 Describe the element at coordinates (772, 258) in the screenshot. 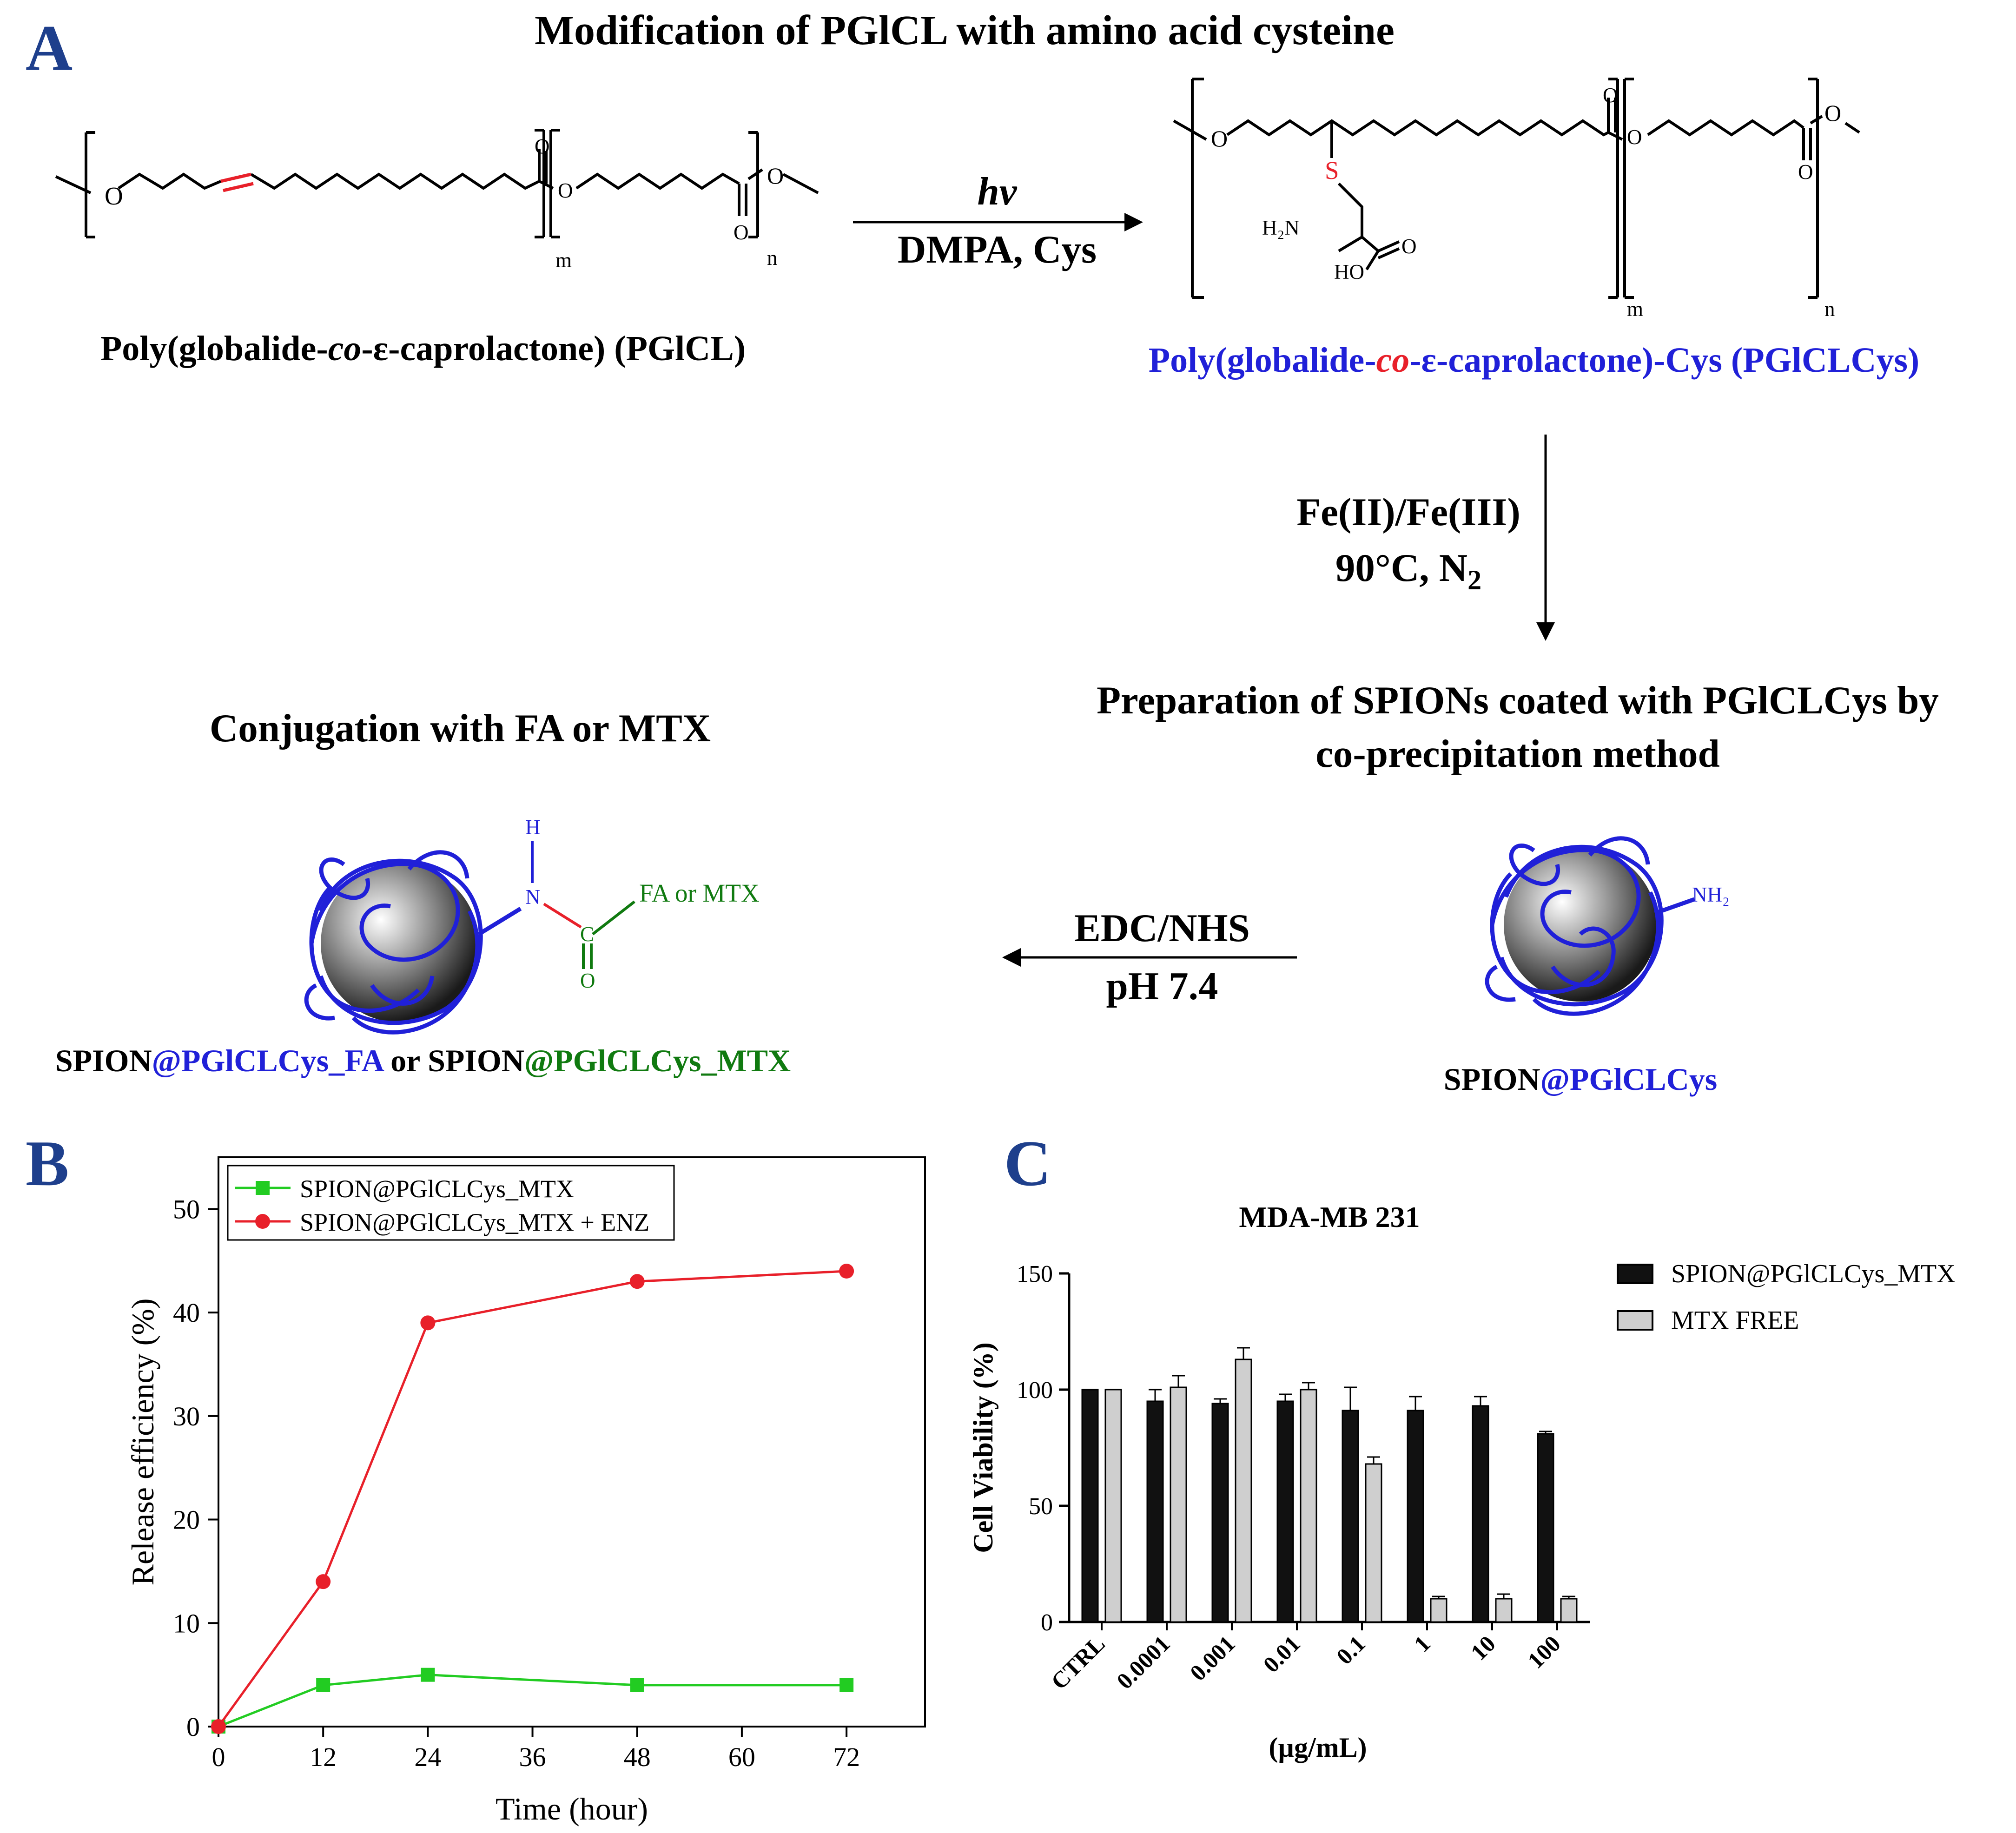

I see `pglcl-sub-n: n` at that location.